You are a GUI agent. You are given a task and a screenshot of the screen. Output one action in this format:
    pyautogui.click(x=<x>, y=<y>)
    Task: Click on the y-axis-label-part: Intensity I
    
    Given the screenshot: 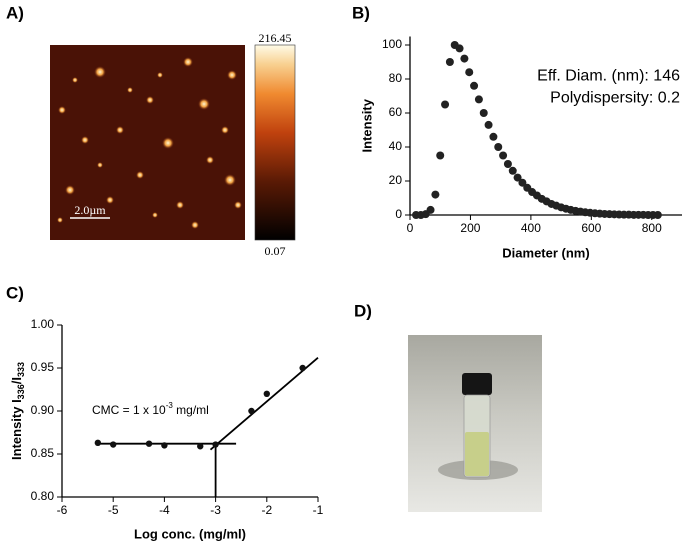 What is the action you would take?
    pyautogui.click(x=16, y=429)
    